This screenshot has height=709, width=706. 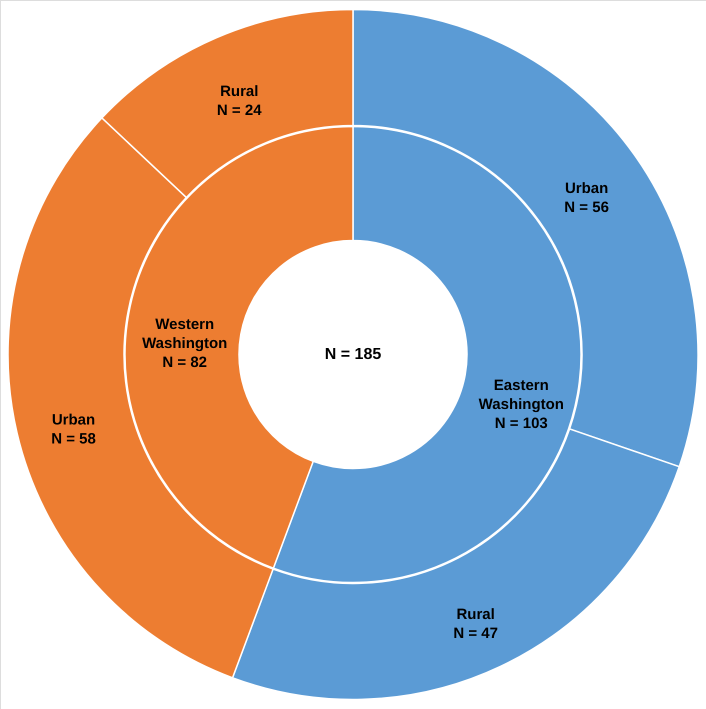 What do you see at coordinates (475, 624) in the screenshot?
I see `data-label: Rural N = 47` at bounding box center [475, 624].